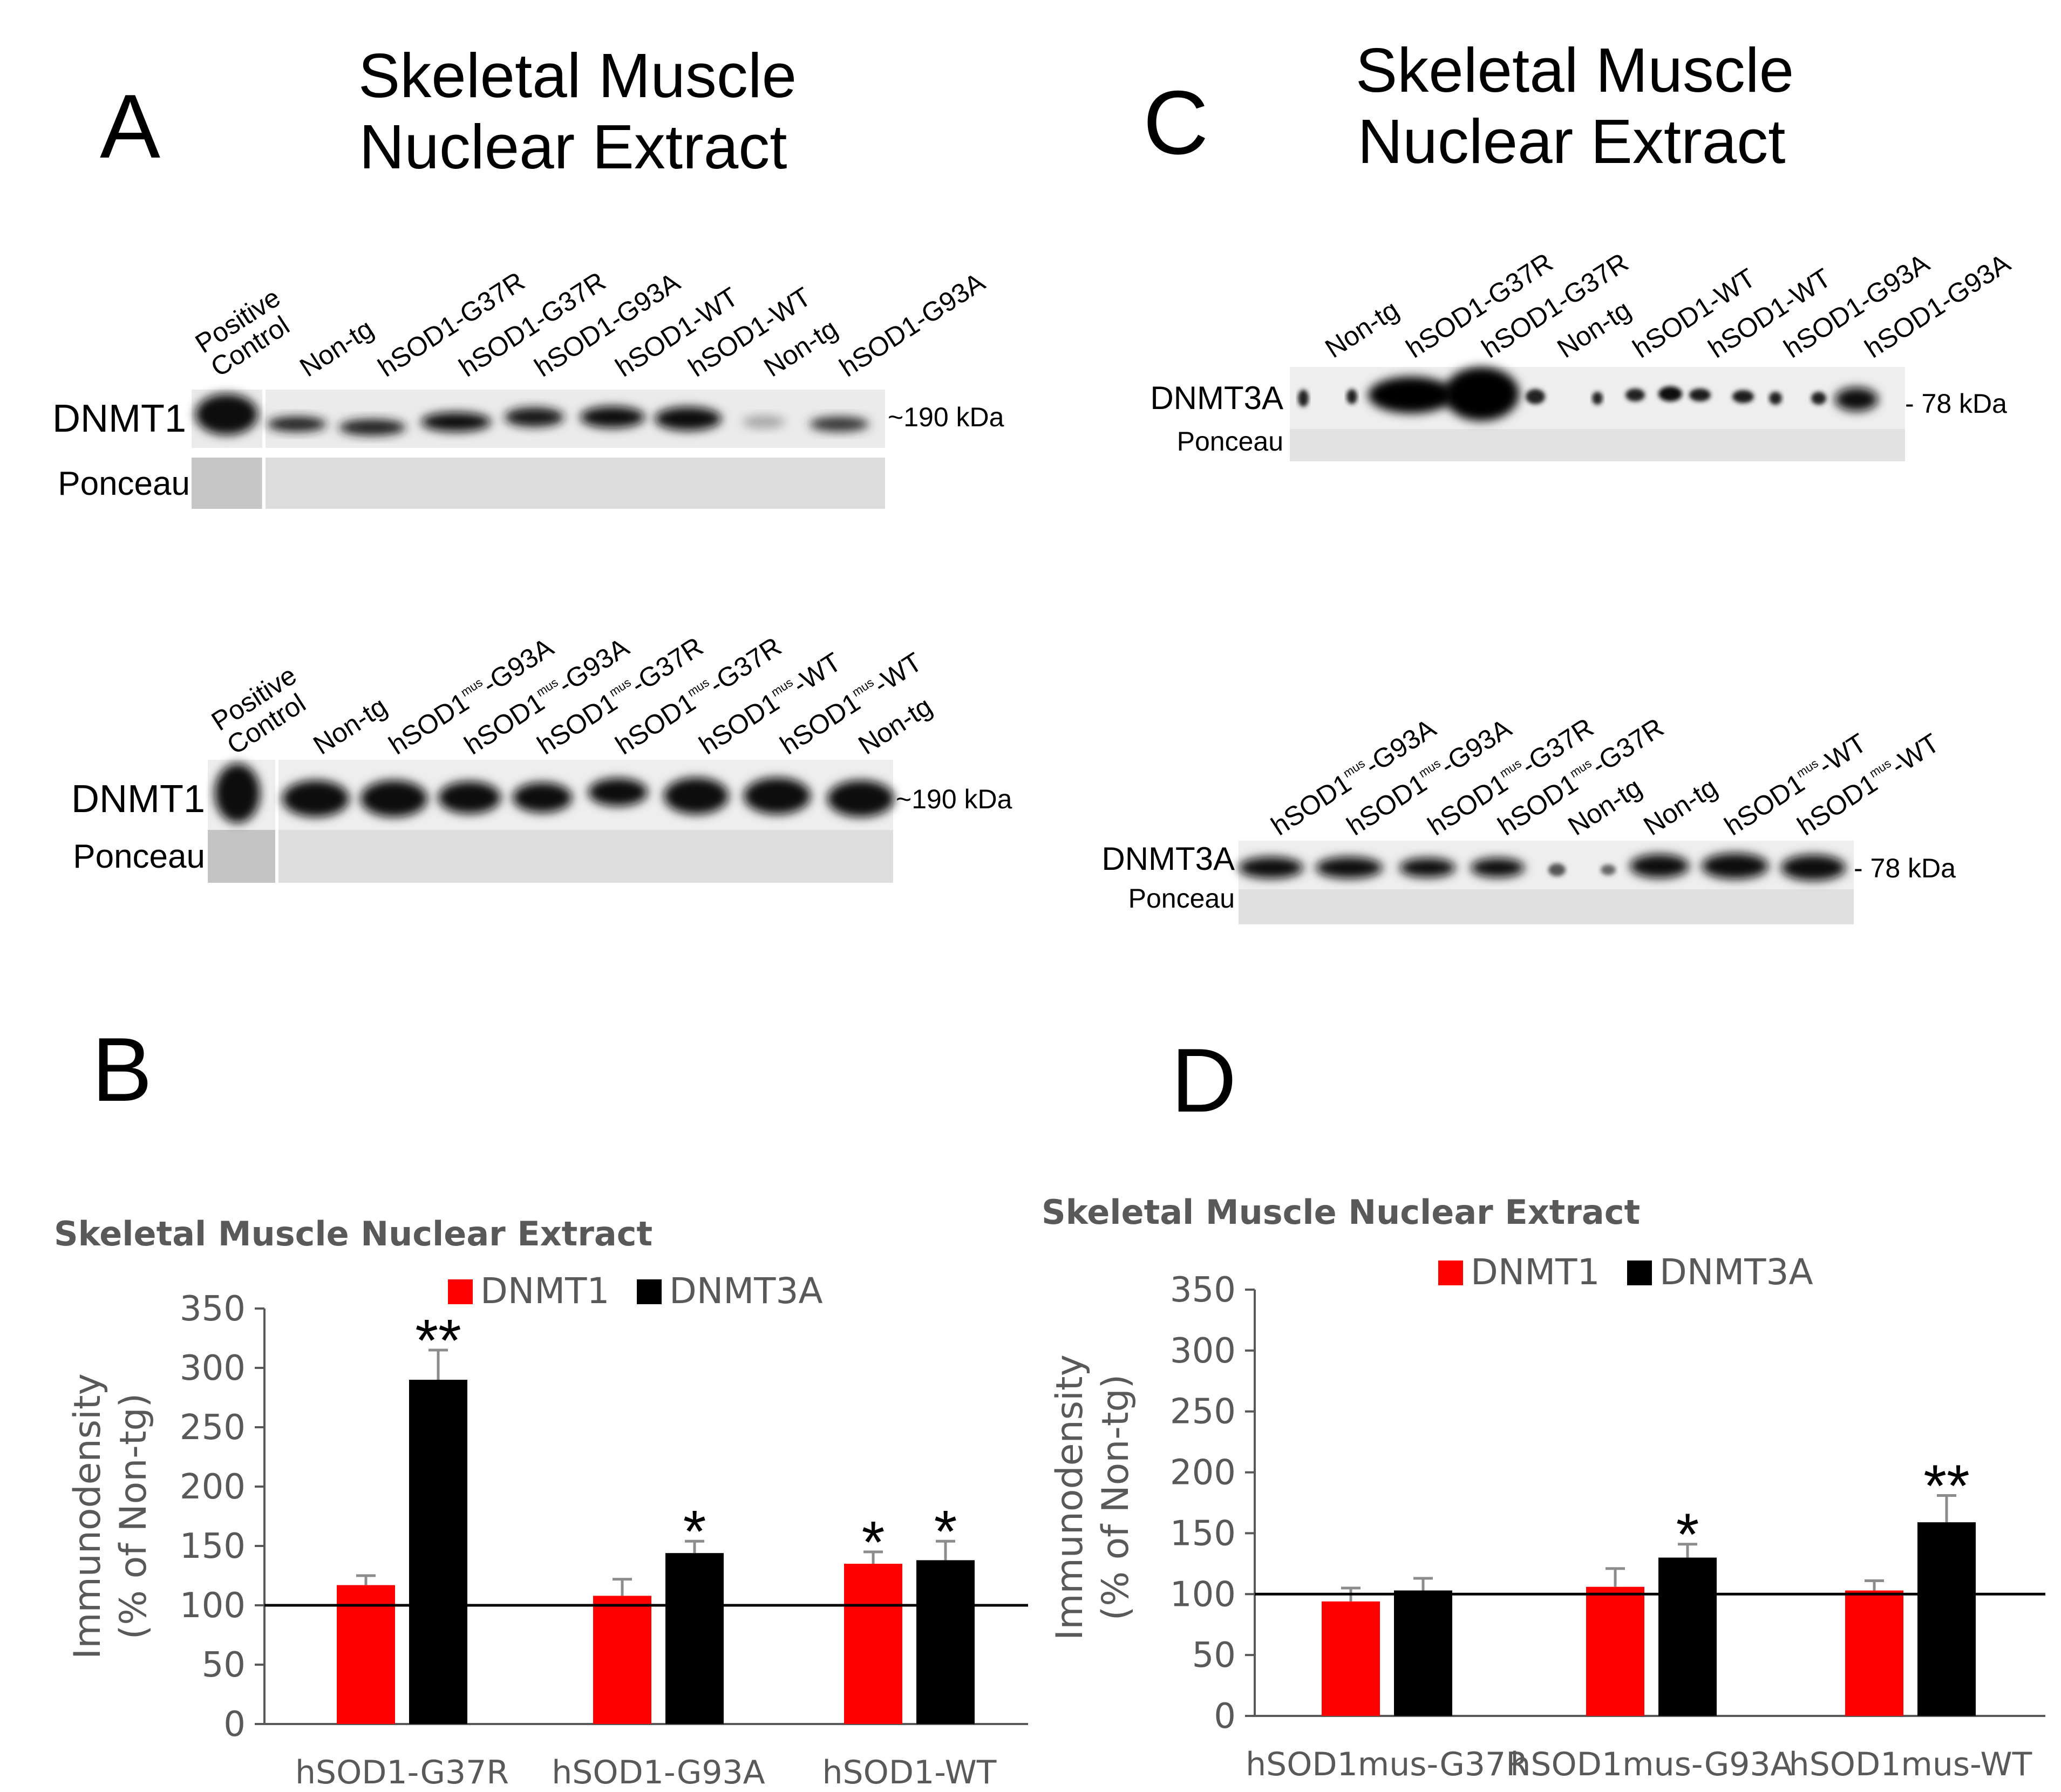 This screenshot has height=1792, width=2061. Describe the element at coordinates (1546, 906) in the screenshot. I see `blot-c-bottom-ponceau` at that location.